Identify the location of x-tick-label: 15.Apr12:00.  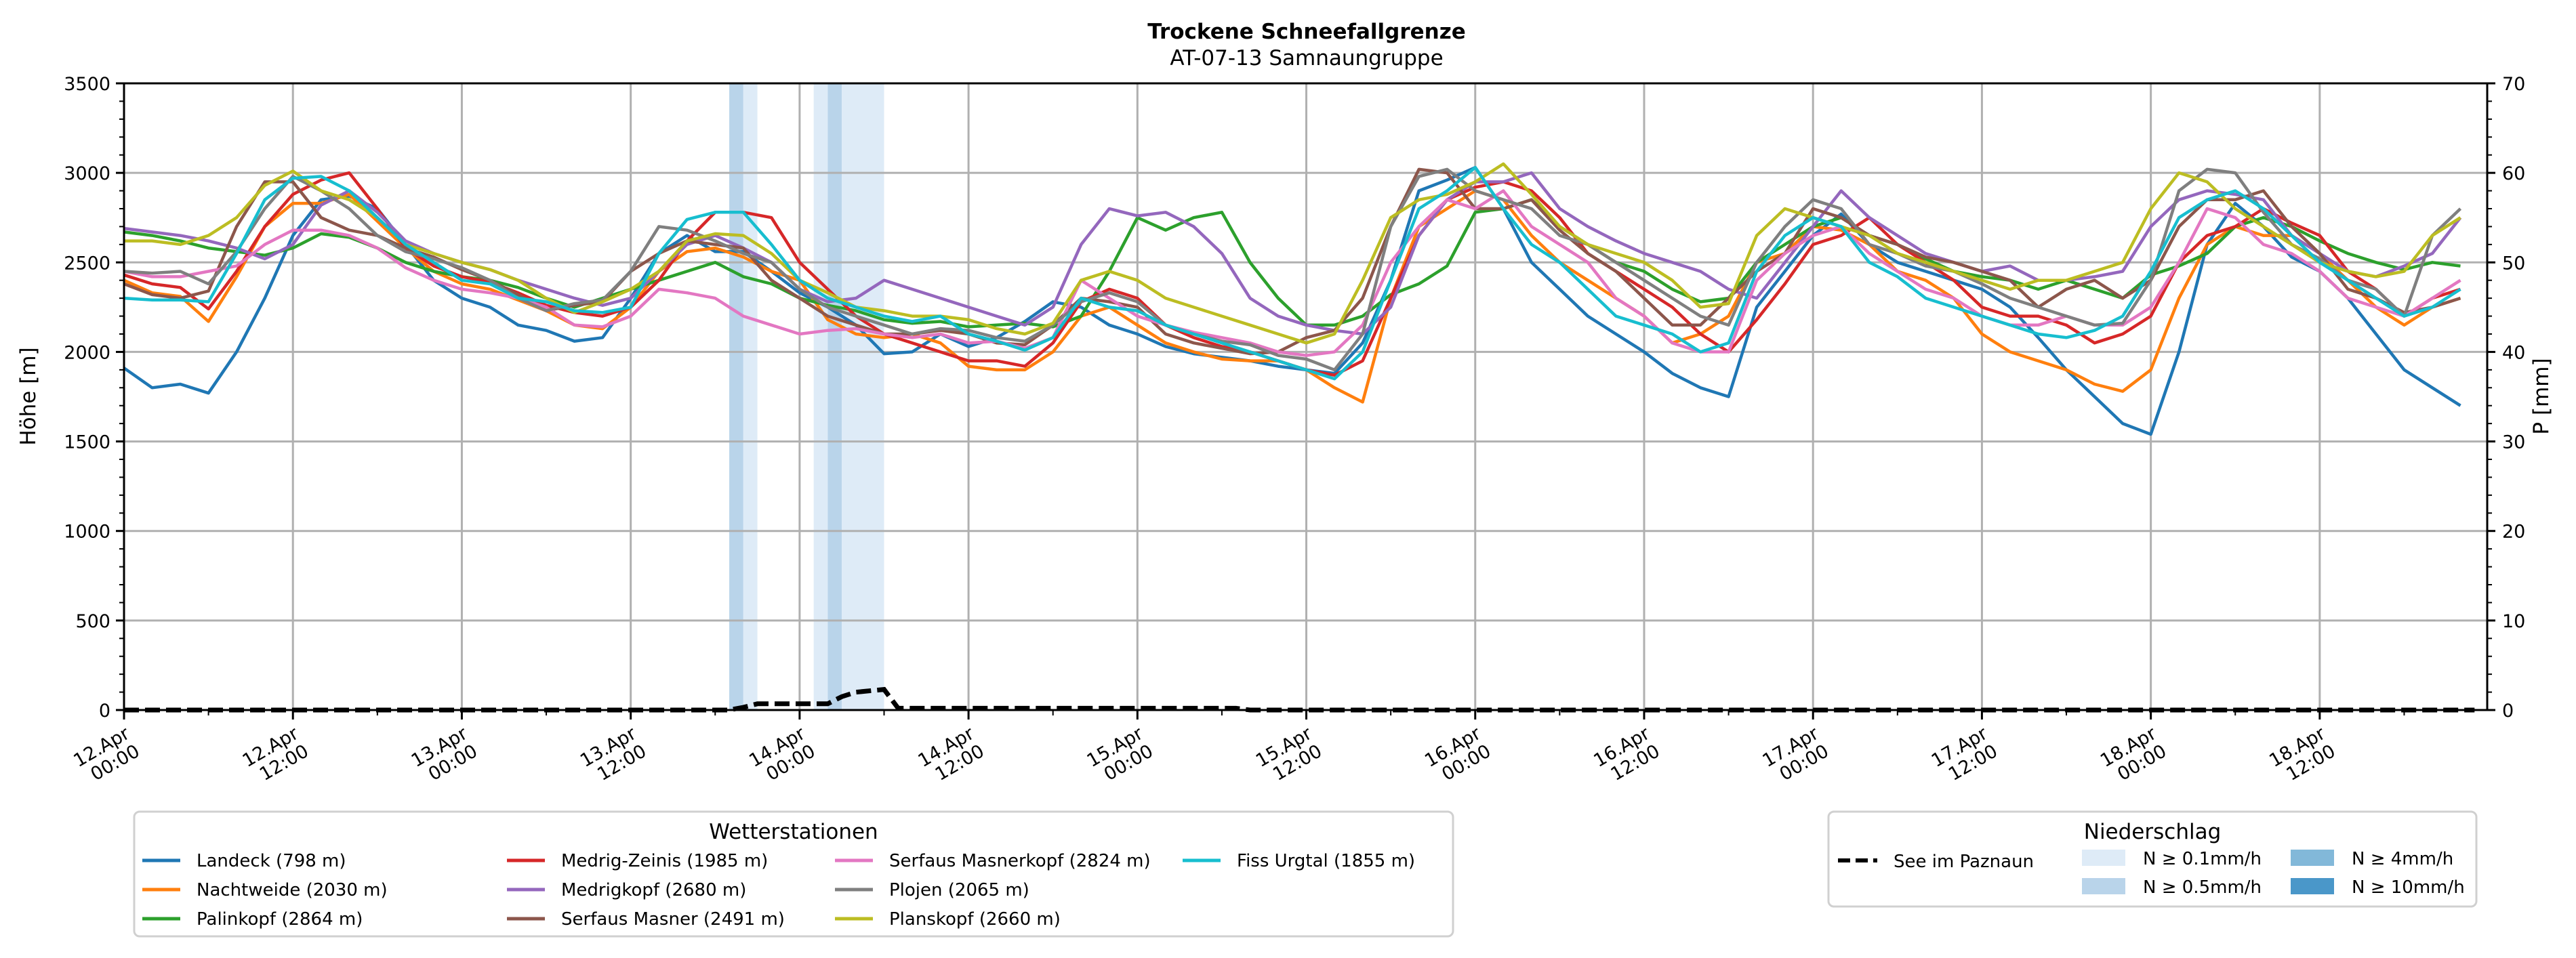
(1289, 756).